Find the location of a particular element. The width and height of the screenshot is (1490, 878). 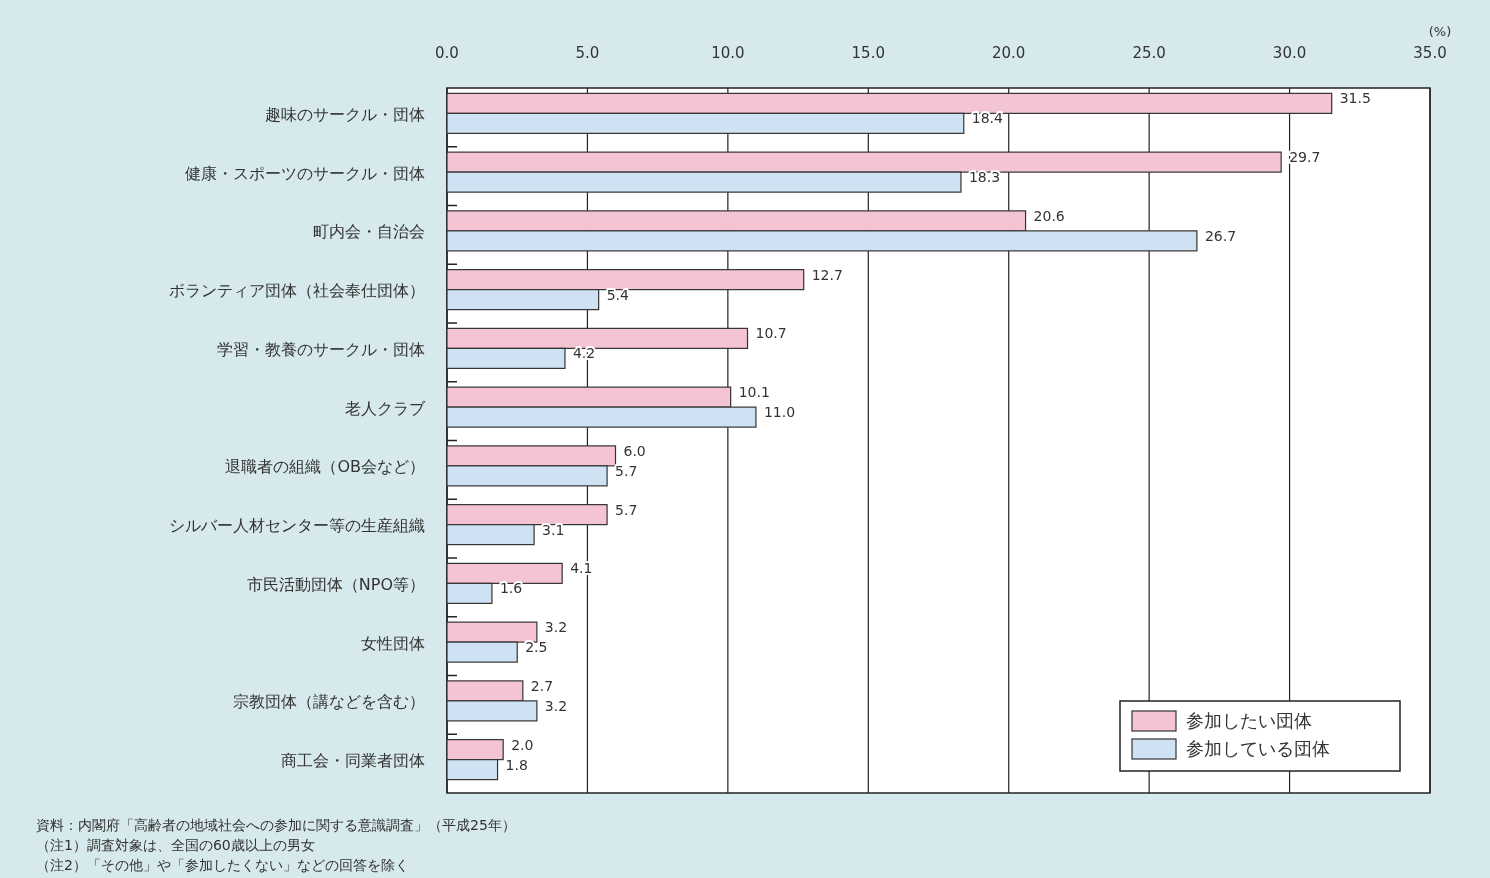

legend-label: 参加したい団体 is located at coordinates (1249, 720).